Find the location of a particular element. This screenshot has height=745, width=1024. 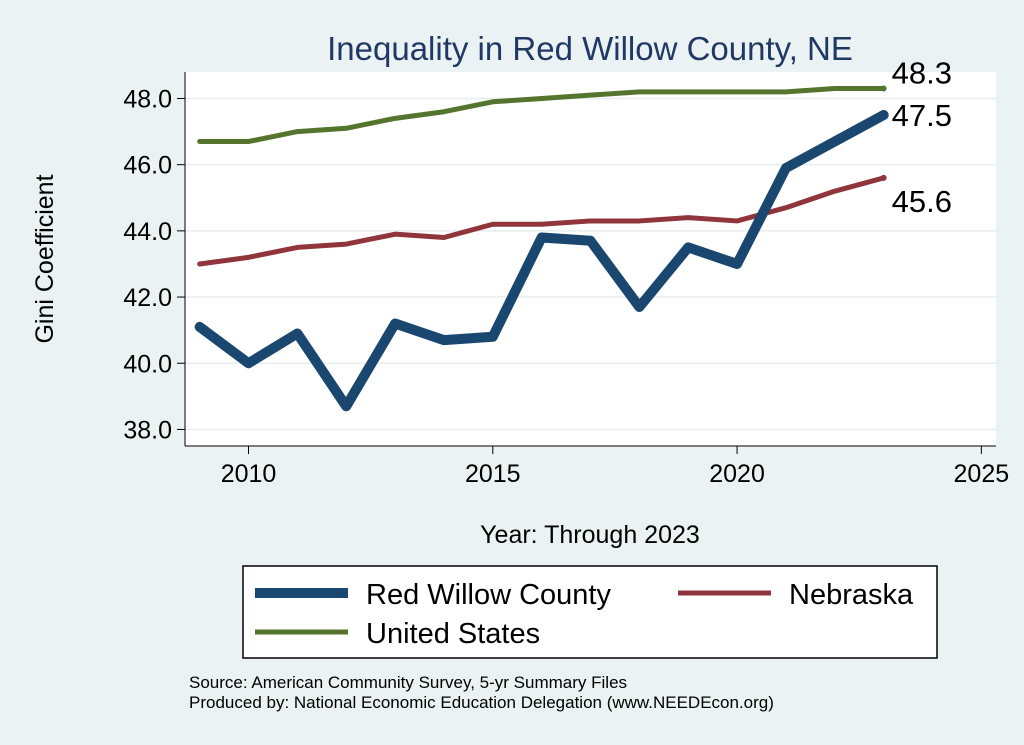

y-tick-label: 46.0 is located at coordinates (147, 166).